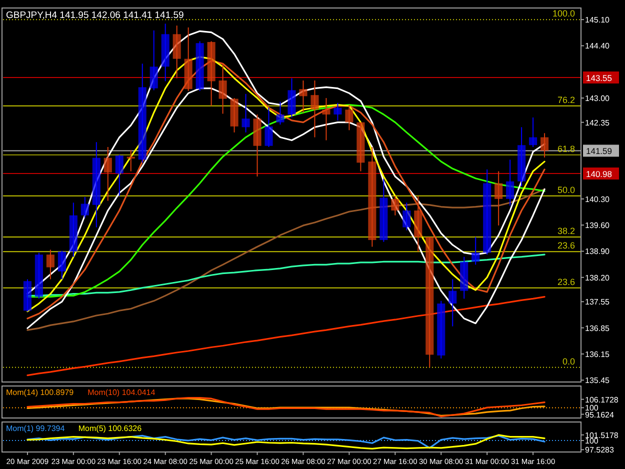 The height and width of the screenshot is (469, 625). I want to click on y-tick-label: 100, so click(592, 408).